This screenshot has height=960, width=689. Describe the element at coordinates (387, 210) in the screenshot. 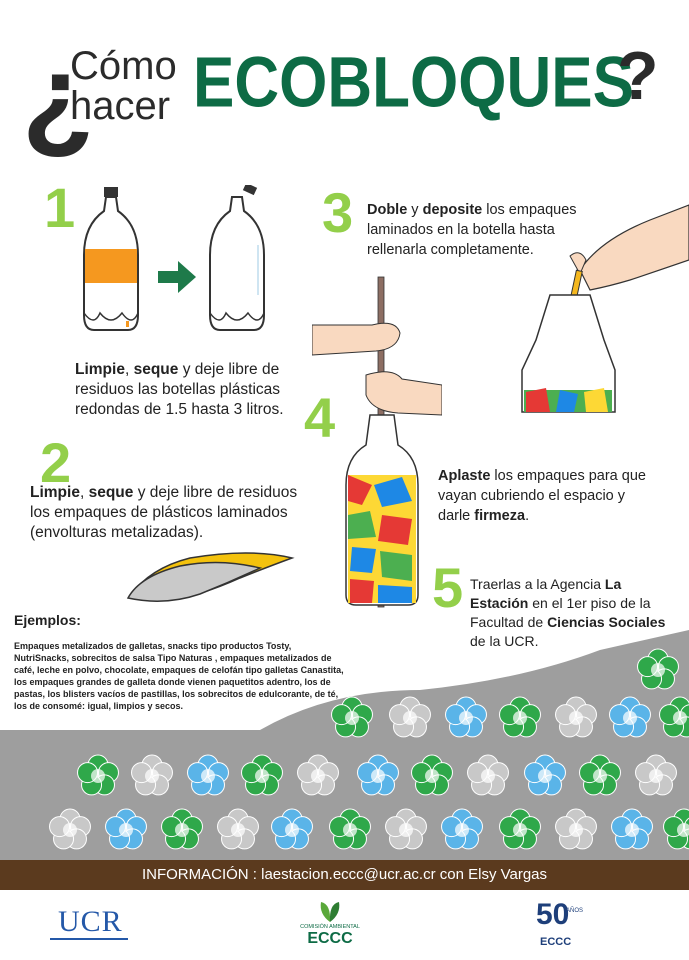

I see `step-3-bold-doble: Doble` at that location.